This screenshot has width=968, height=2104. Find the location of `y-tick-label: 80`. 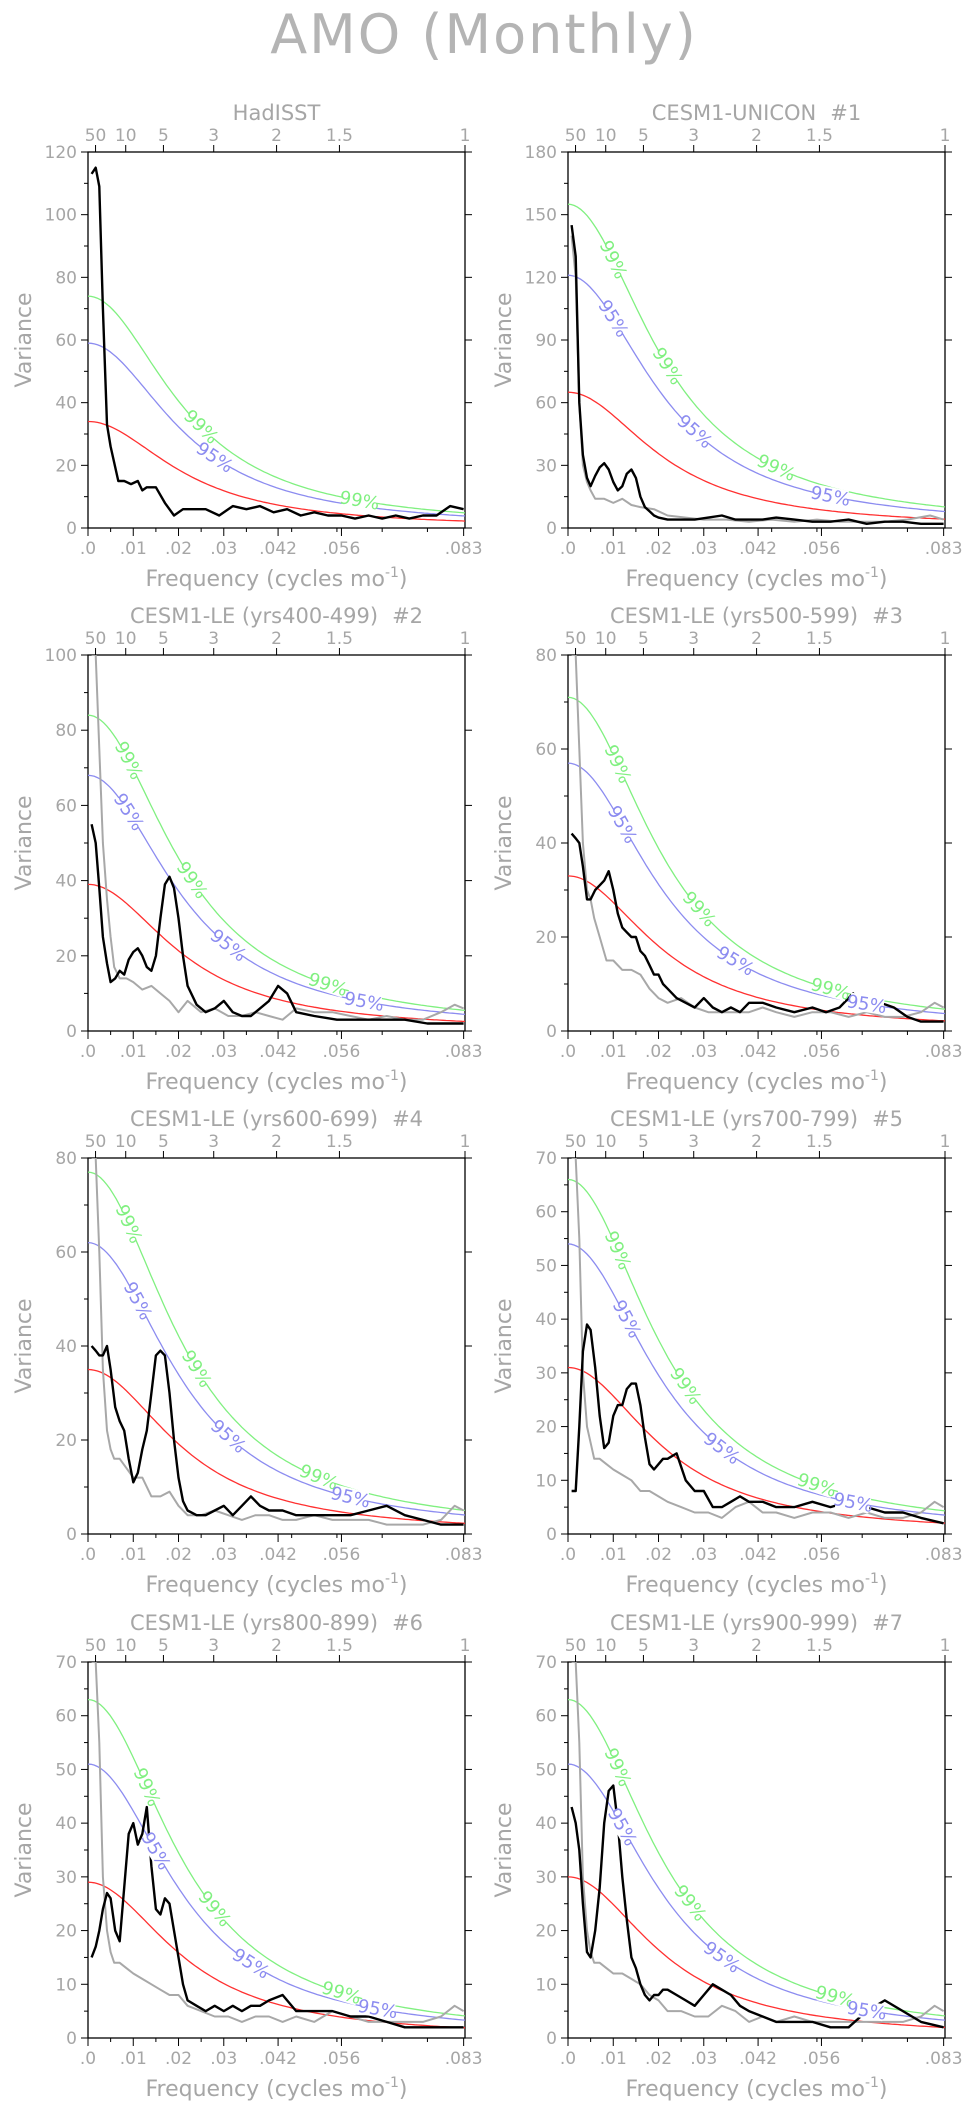

y-tick-label: 80 is located at coordinates (546, 656).